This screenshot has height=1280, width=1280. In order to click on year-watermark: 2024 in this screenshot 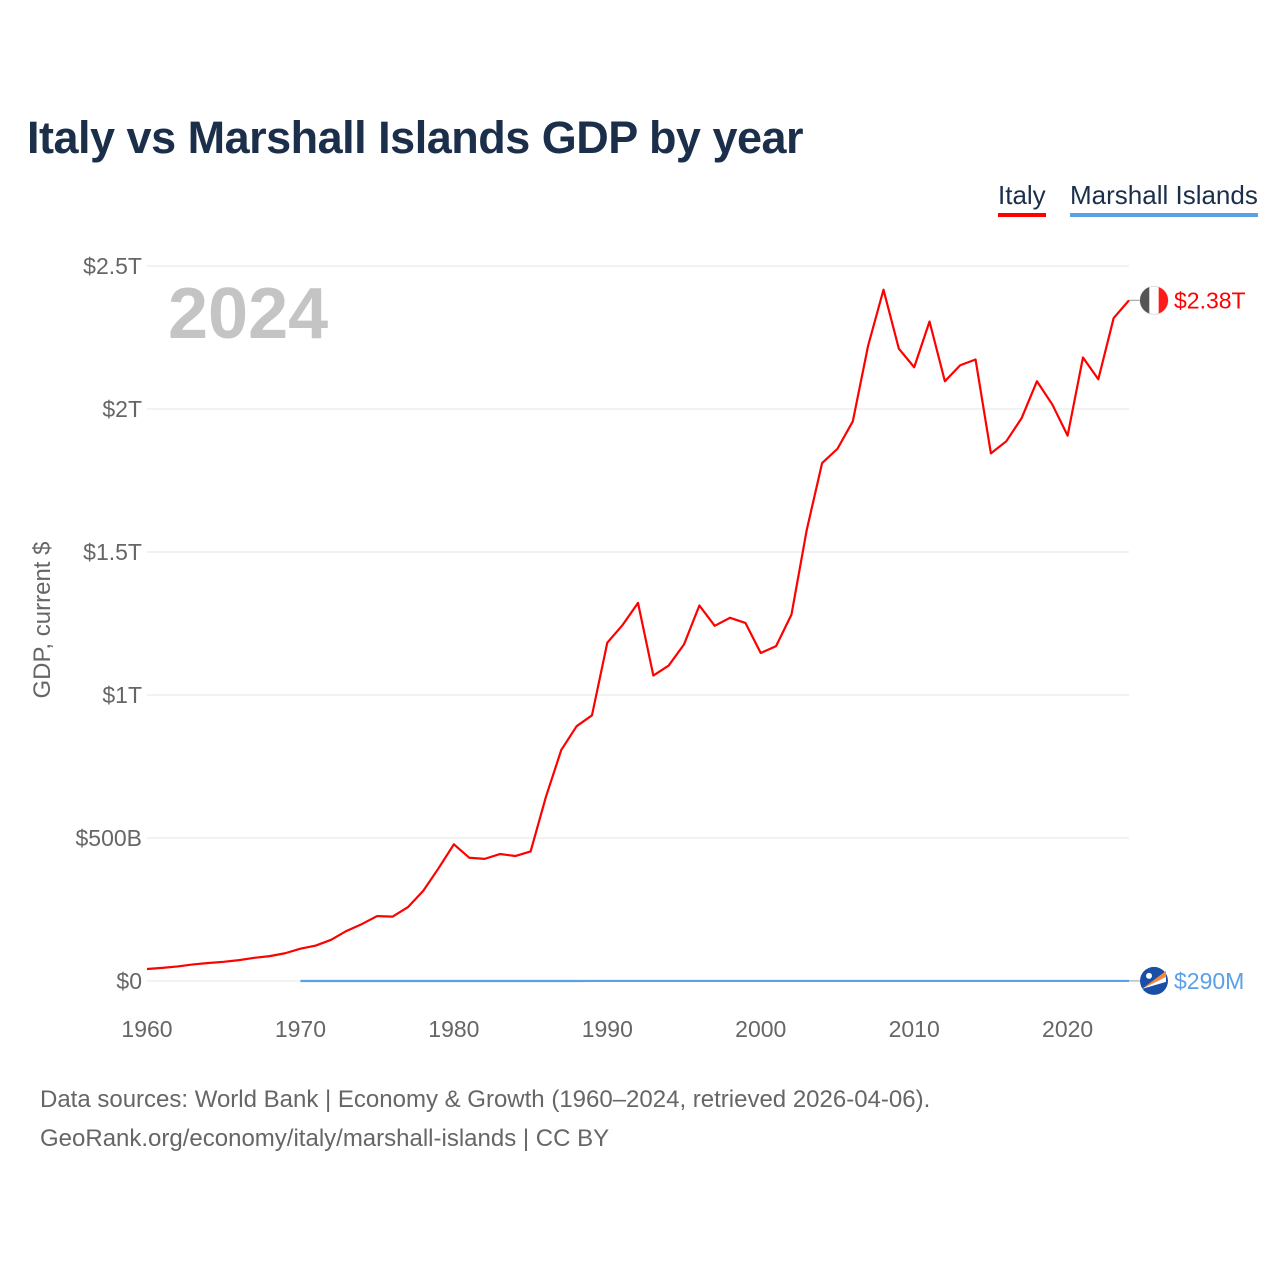, I will do `click(248, 314)`.